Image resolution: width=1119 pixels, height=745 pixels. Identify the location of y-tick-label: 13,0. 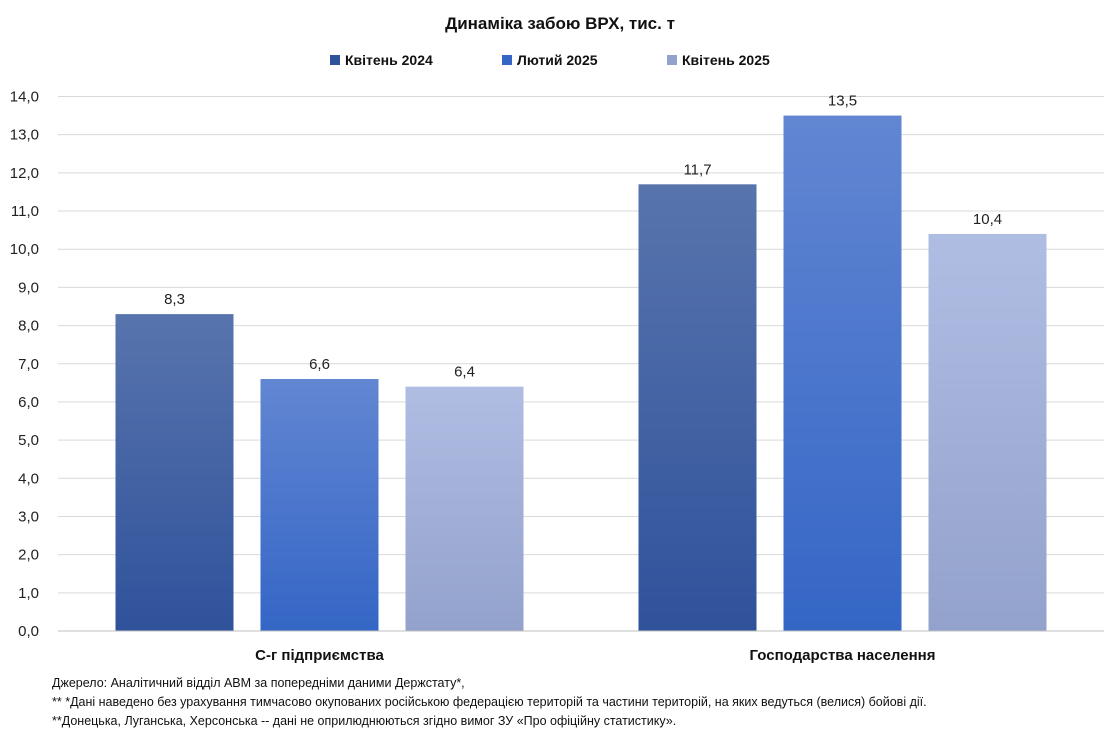
(24, 135).